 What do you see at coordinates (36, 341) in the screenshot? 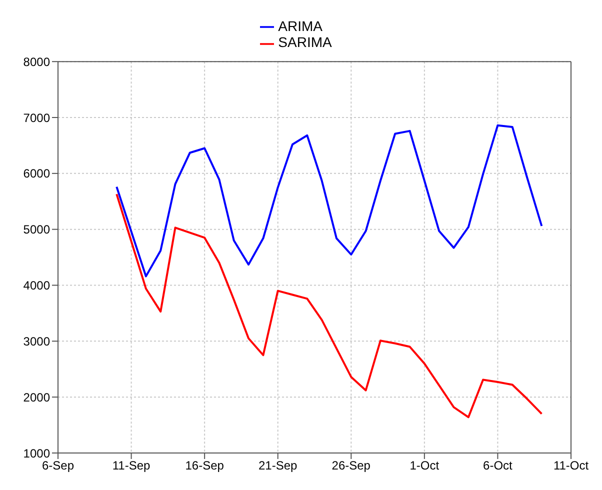
I see `y-tick-label: 3000` at bounding box center [36, 341].